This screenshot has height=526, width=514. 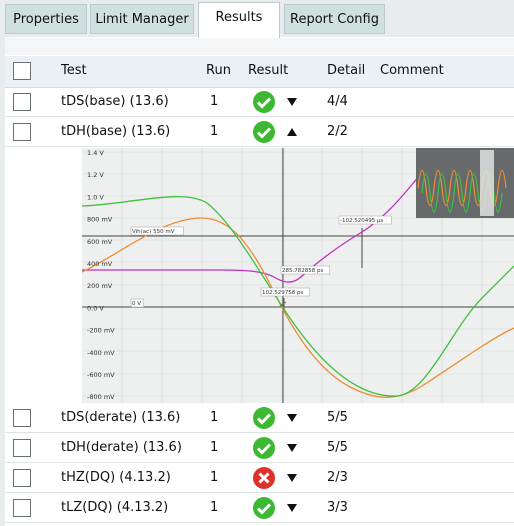 What do you see at coordinates (115, 101) in the screenshot?
I see `test-name: tDS(base) (13.6)` at bounding box center [115, 101].